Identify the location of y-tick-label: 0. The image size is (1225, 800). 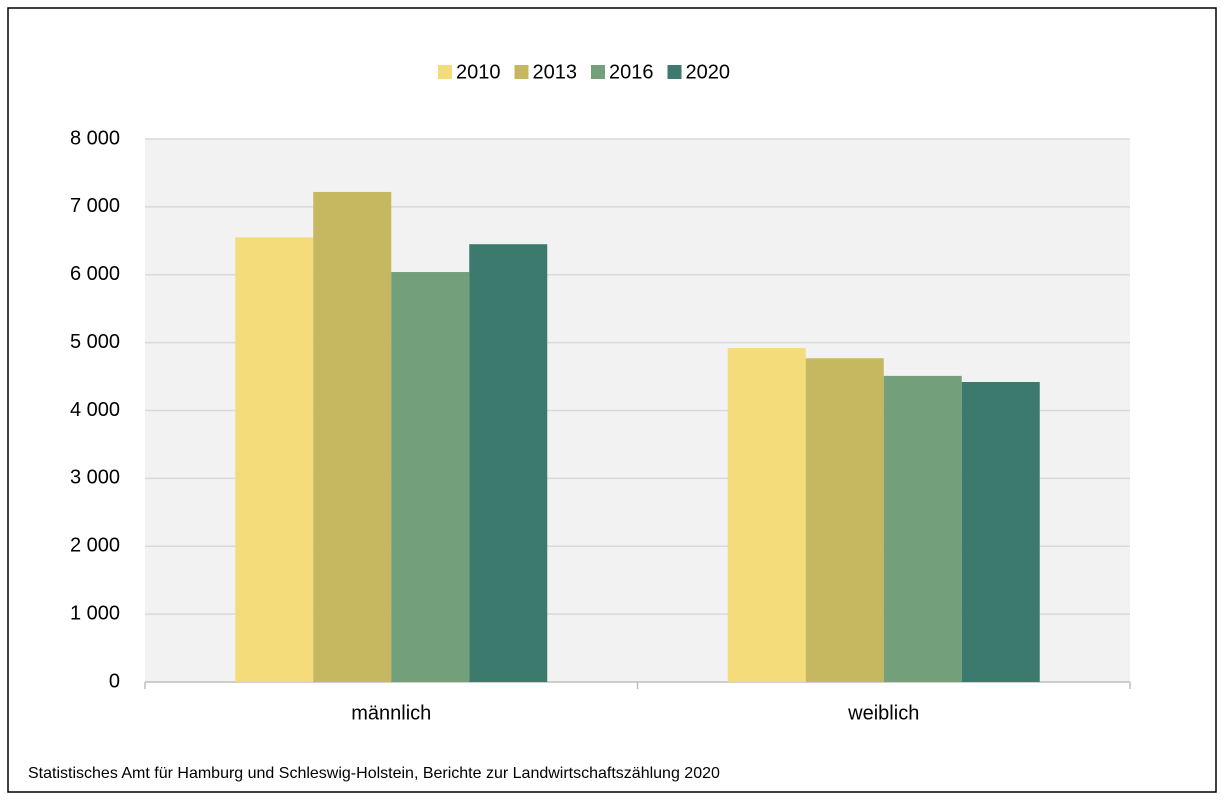
(114, 681).